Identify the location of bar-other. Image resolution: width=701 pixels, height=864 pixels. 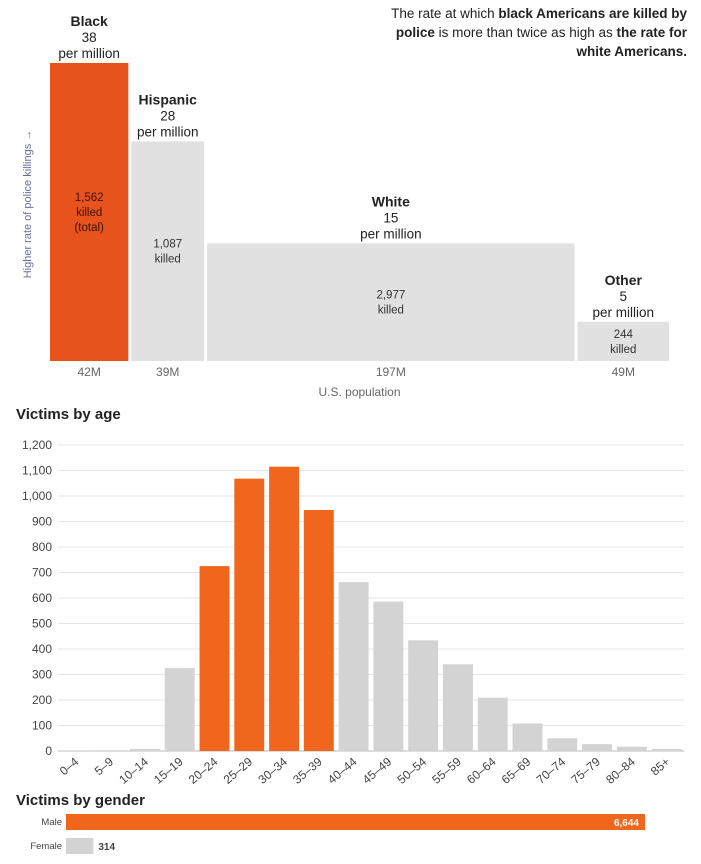
(623, 341).